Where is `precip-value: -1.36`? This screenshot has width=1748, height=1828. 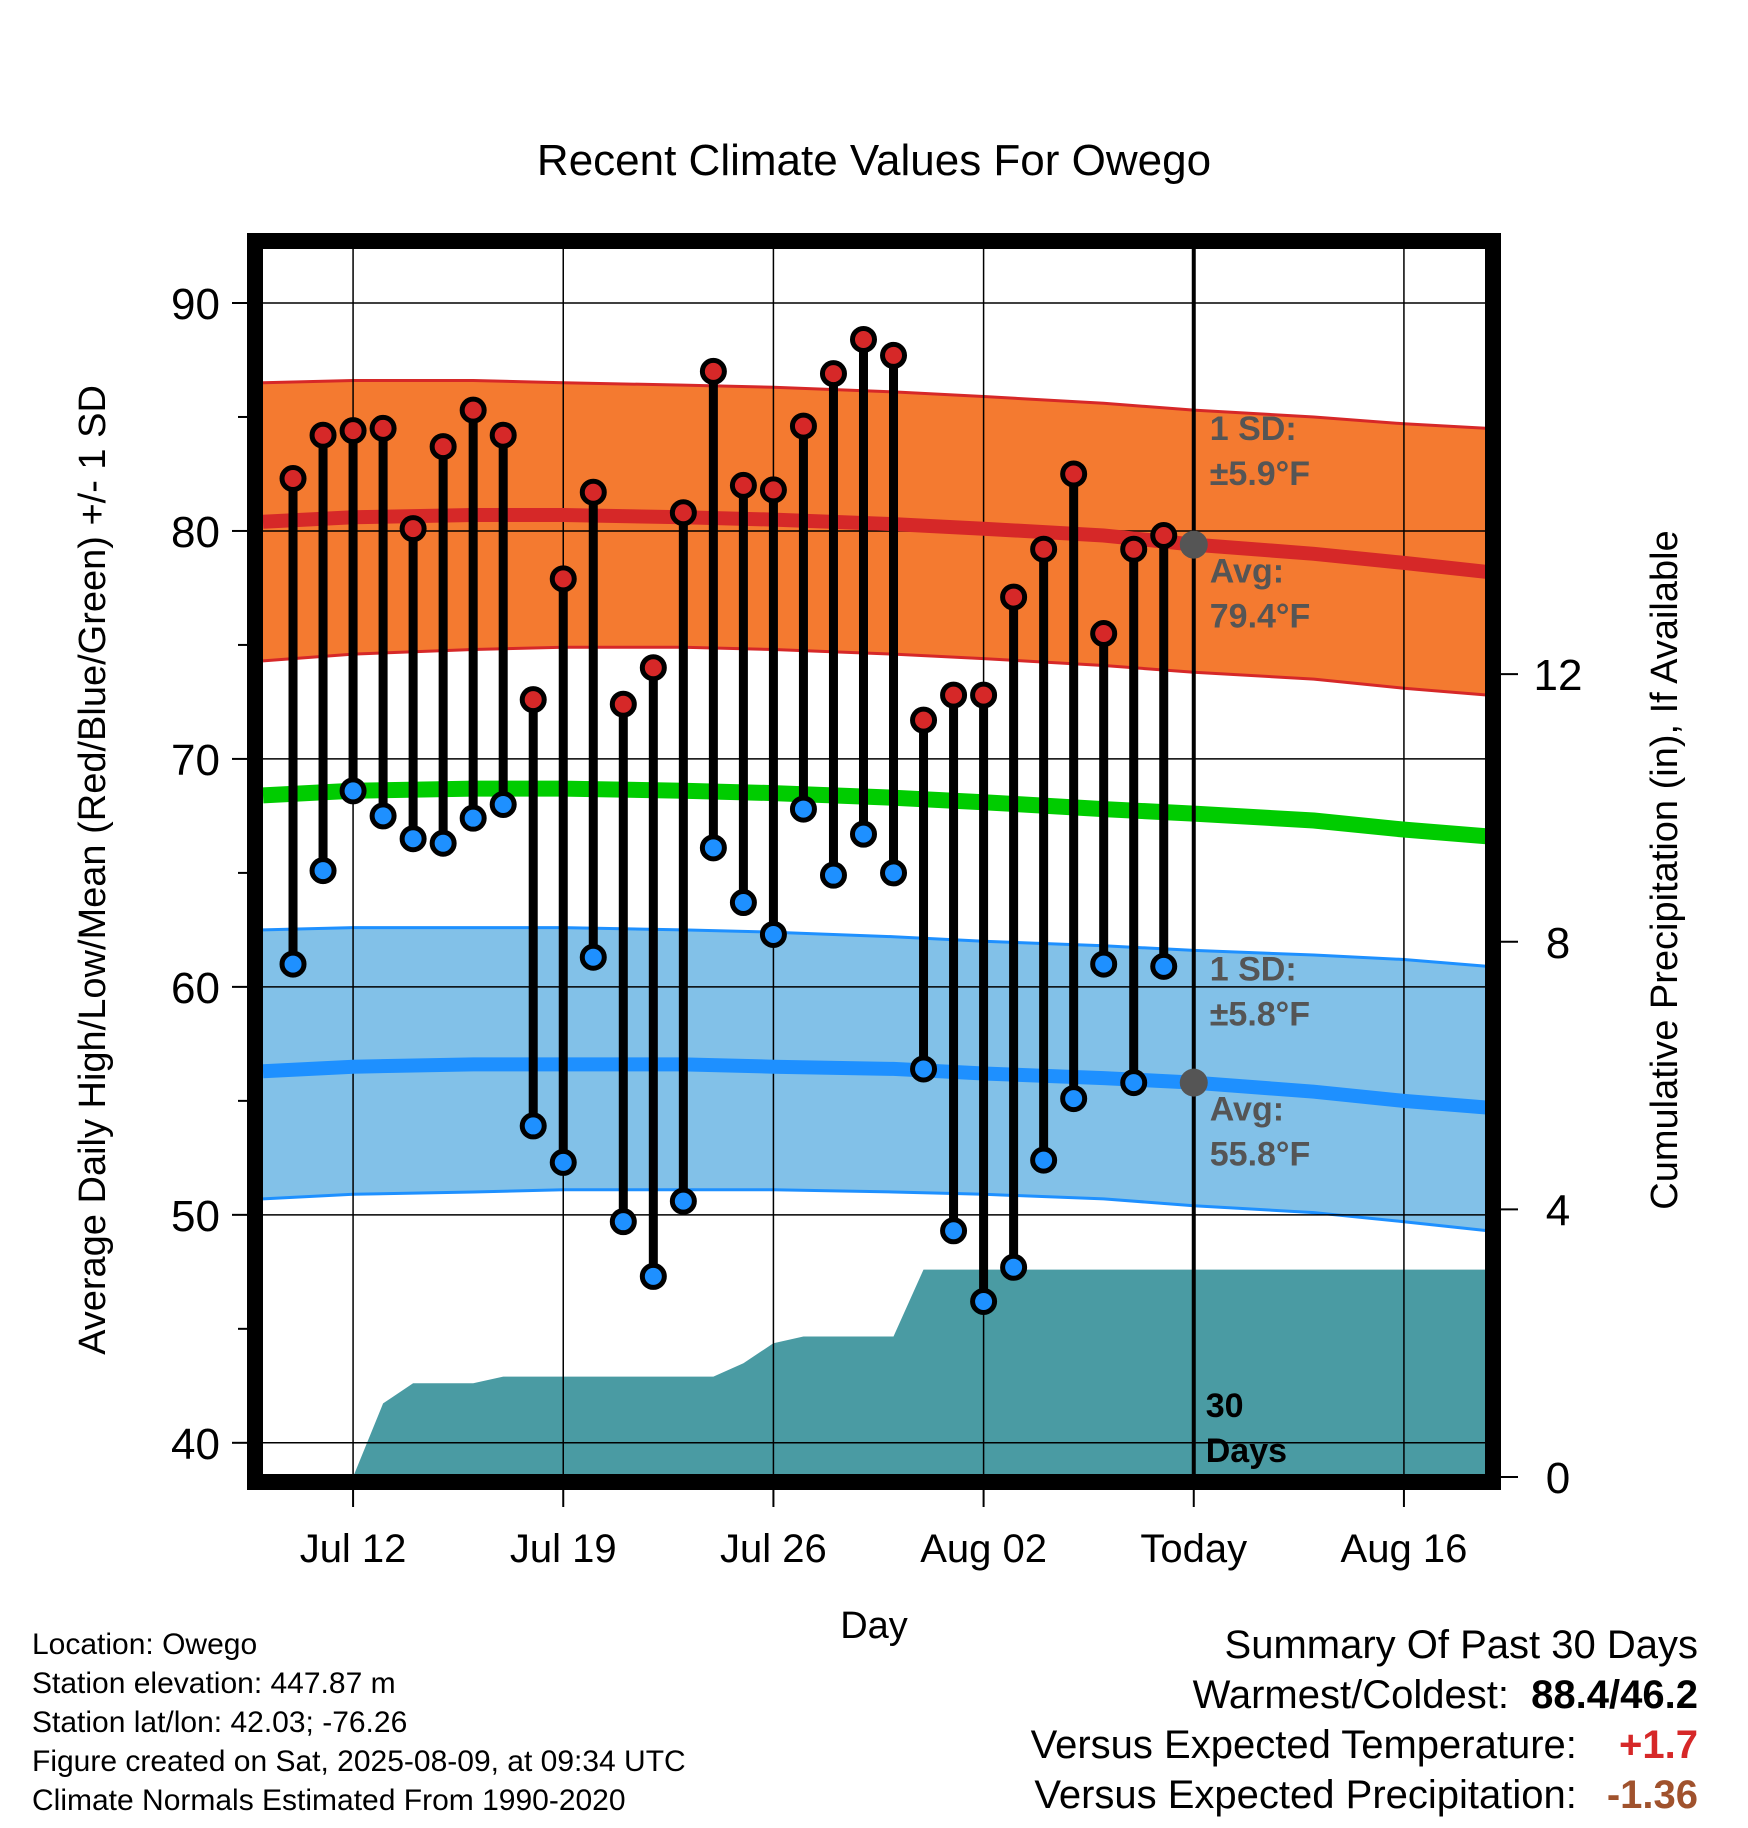
precip-value: -1.36 is located at coordinates (1652, 1795).